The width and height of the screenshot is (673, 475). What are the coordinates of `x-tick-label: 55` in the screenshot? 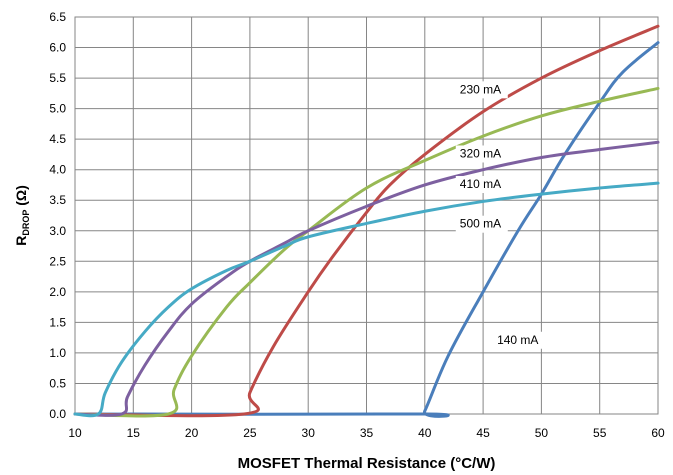 It's located at (600, 433).